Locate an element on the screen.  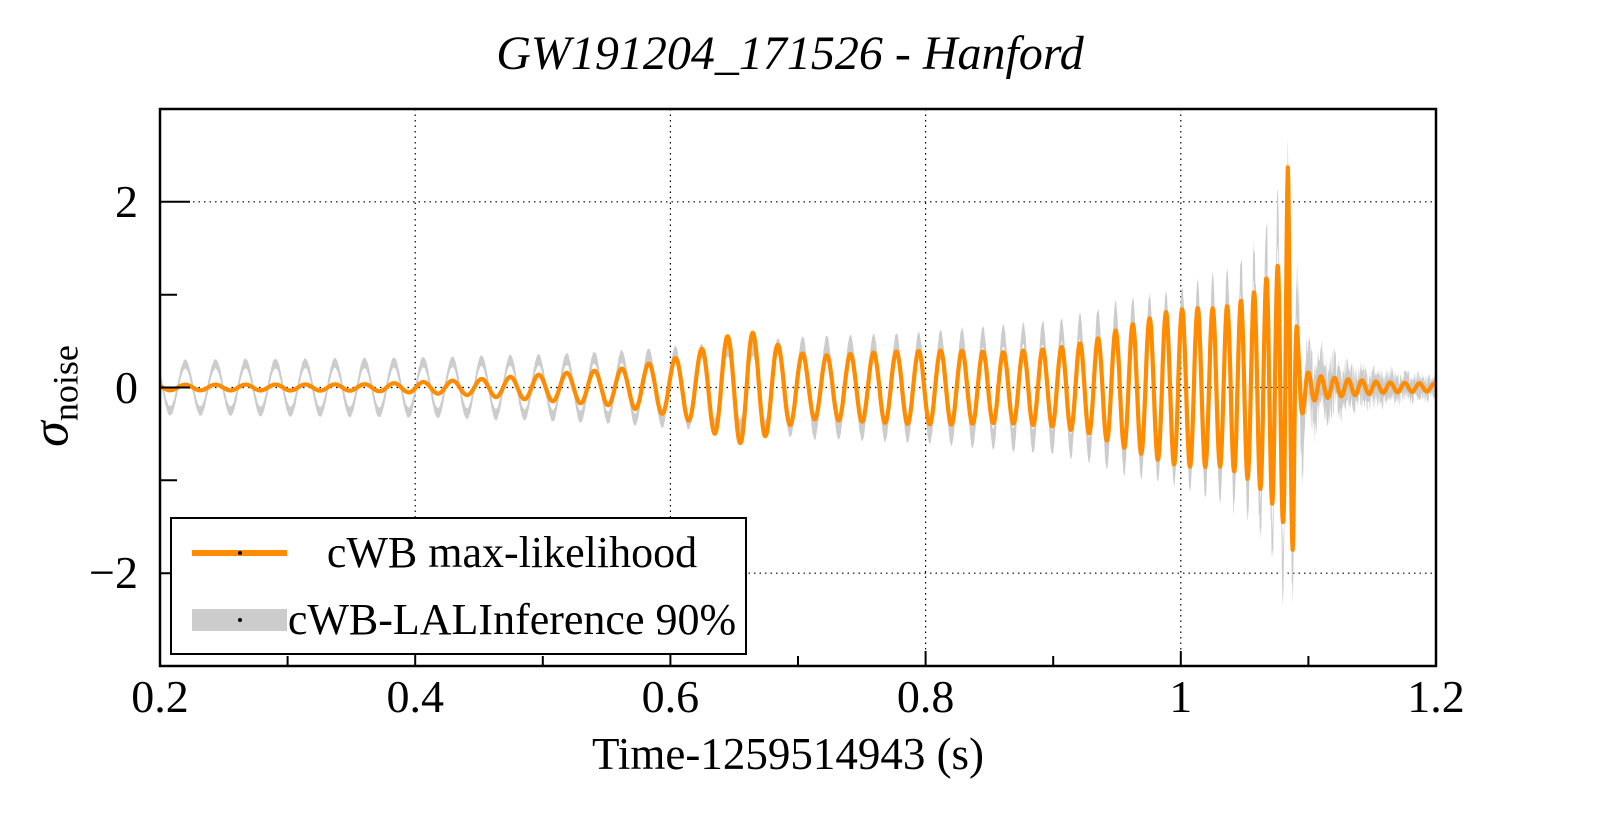
legend-entry-credible-band: cWB-LALInference 90% is located at coordinates (458, 619).